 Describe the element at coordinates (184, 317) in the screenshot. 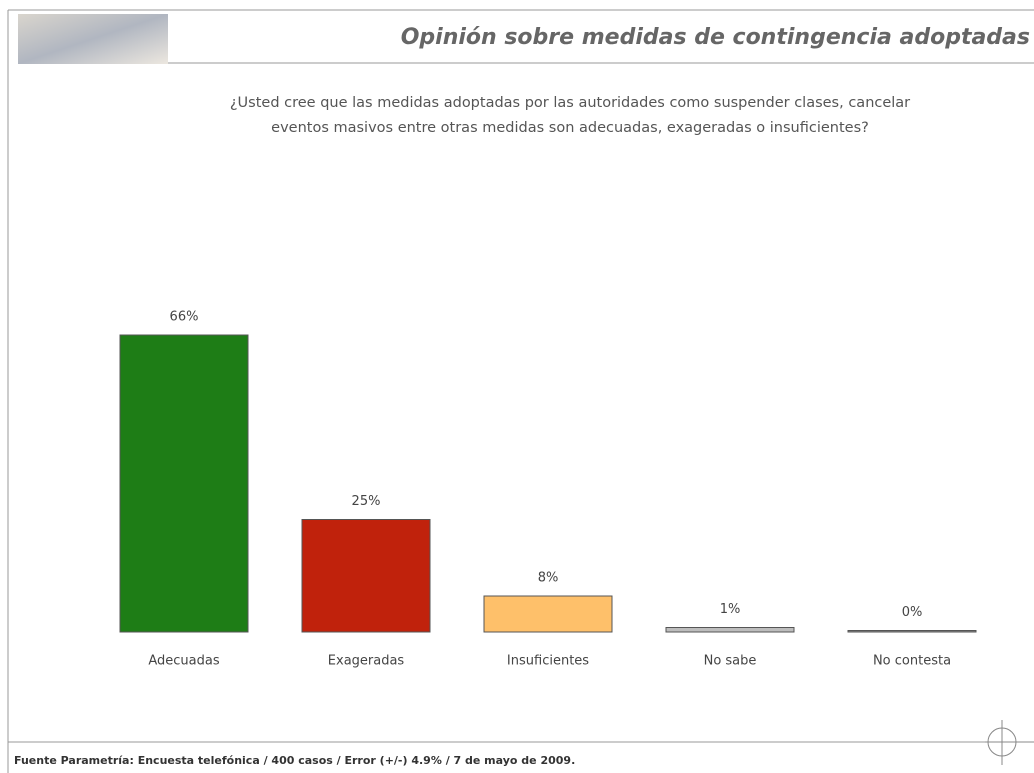

I see `value-label: 66%` at that location.